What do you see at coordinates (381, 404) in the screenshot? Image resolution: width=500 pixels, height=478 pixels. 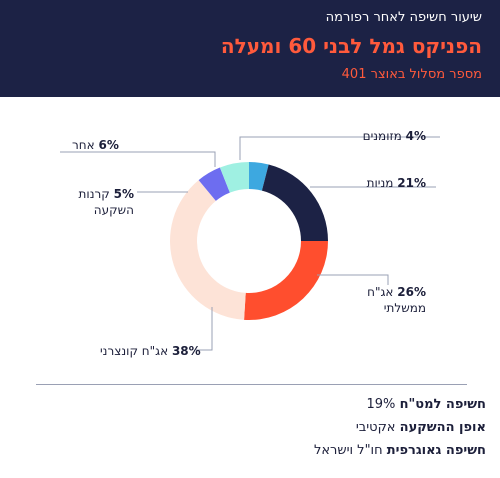 I see `info-forex-value: 19%` at bounding box center [381, 404].